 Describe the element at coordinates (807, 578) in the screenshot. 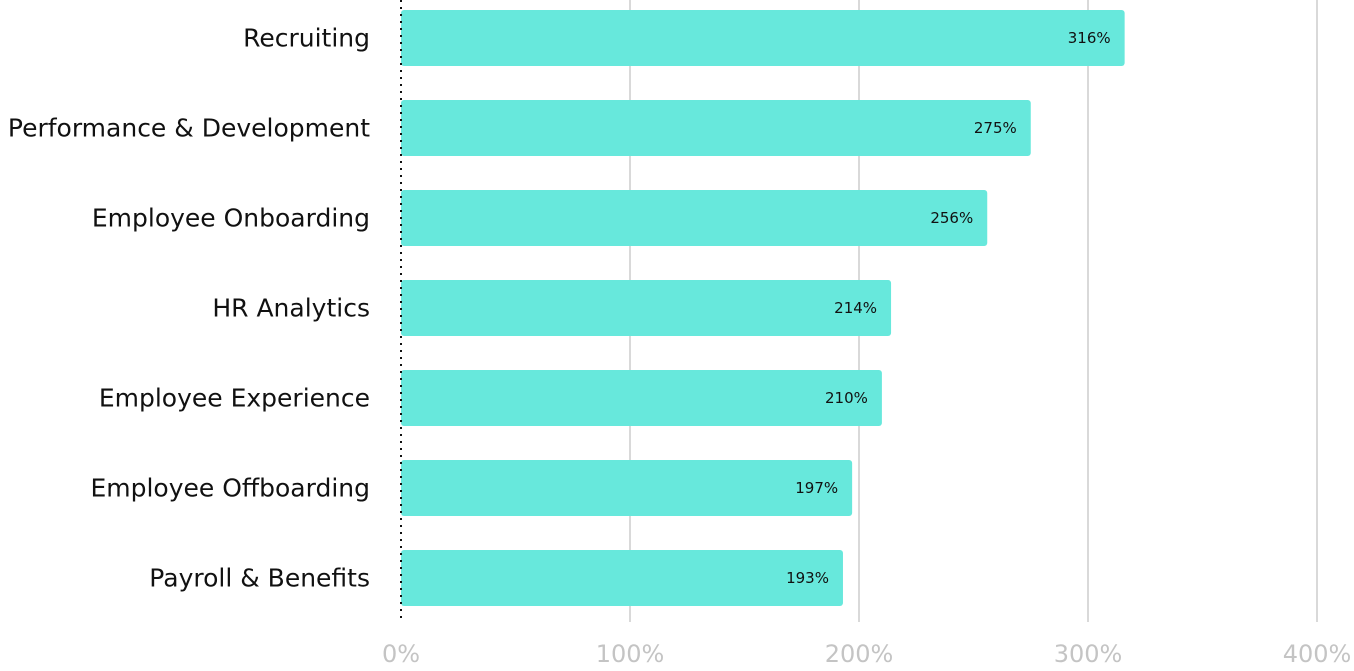

I see `value-label: 193%` at that location.